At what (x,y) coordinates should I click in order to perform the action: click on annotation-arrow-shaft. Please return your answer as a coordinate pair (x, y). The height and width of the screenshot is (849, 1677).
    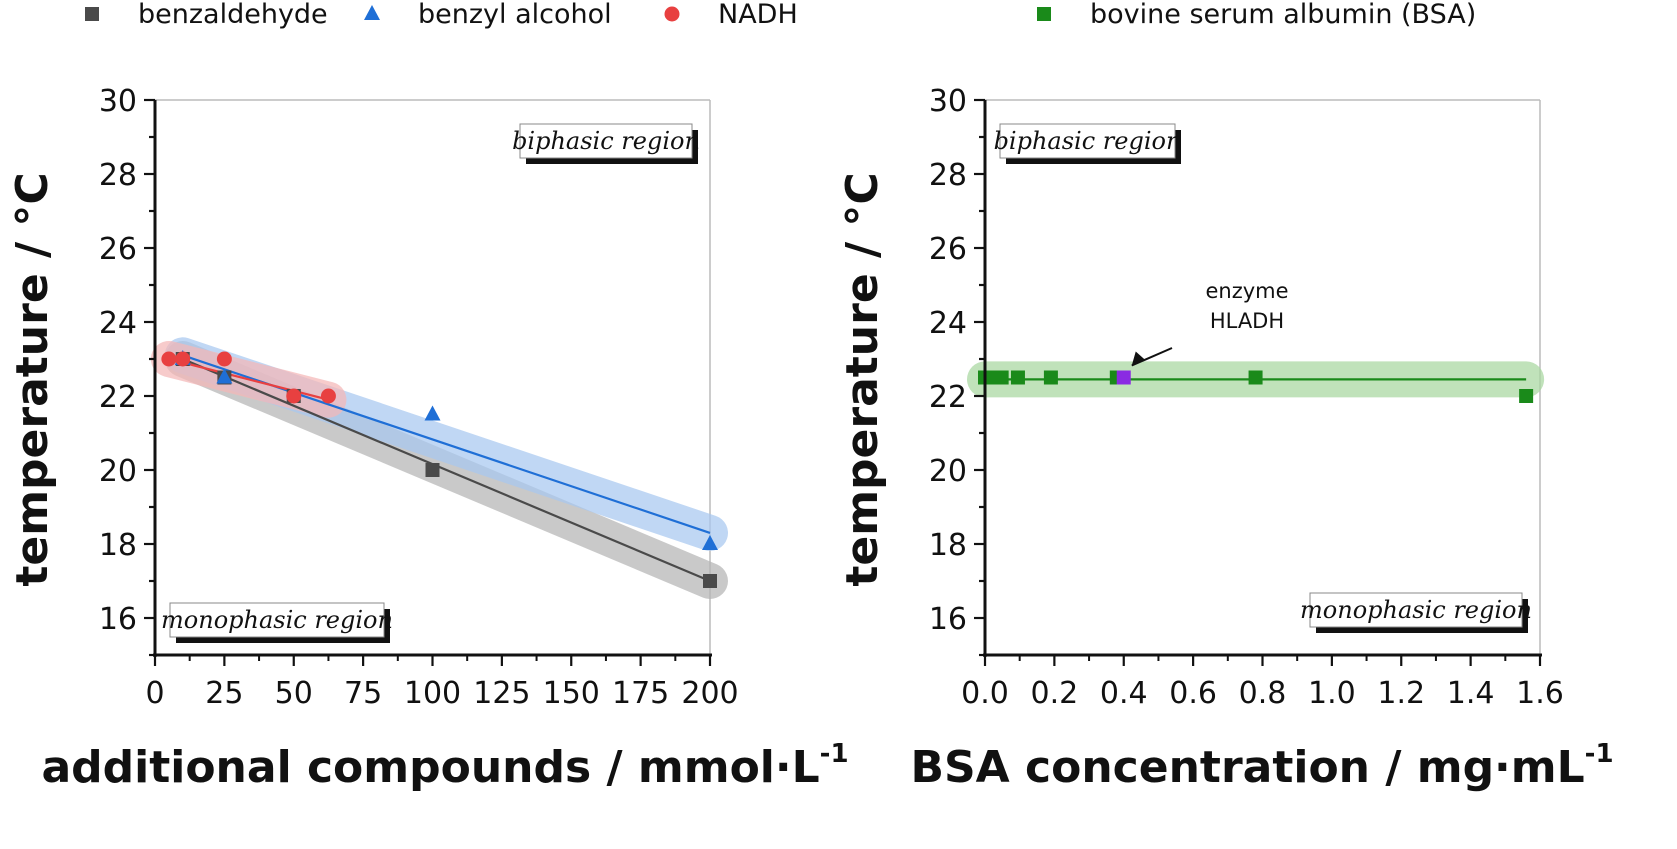
    Looking at the image, I should click on (1152, 357).